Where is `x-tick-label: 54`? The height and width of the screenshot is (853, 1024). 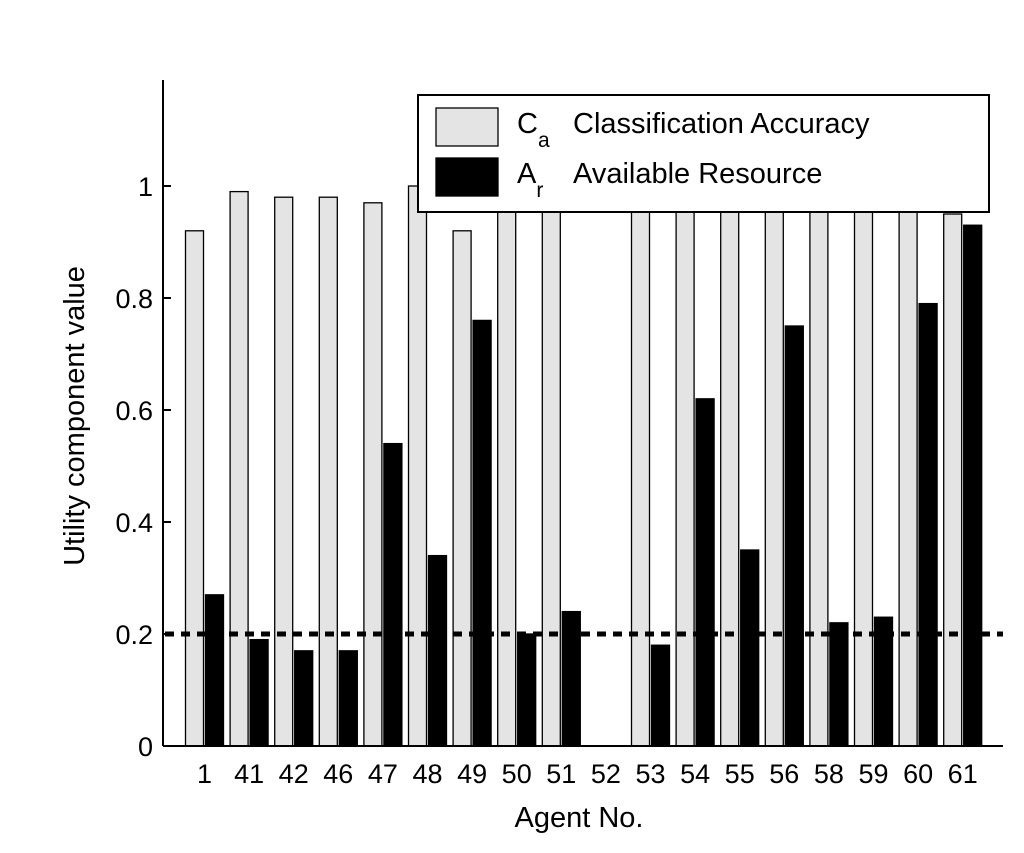
x-tick-label: 54 is located at coordinates (695, 774).